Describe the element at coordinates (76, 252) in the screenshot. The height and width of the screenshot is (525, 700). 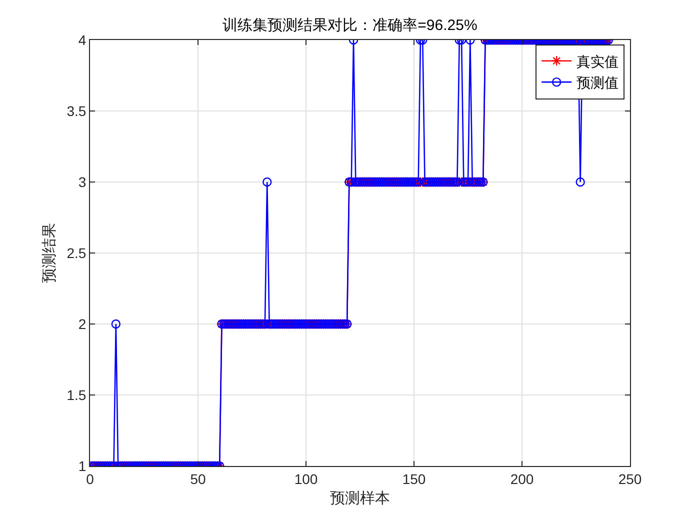
I see `y-tick-label: 2.5` at that location.